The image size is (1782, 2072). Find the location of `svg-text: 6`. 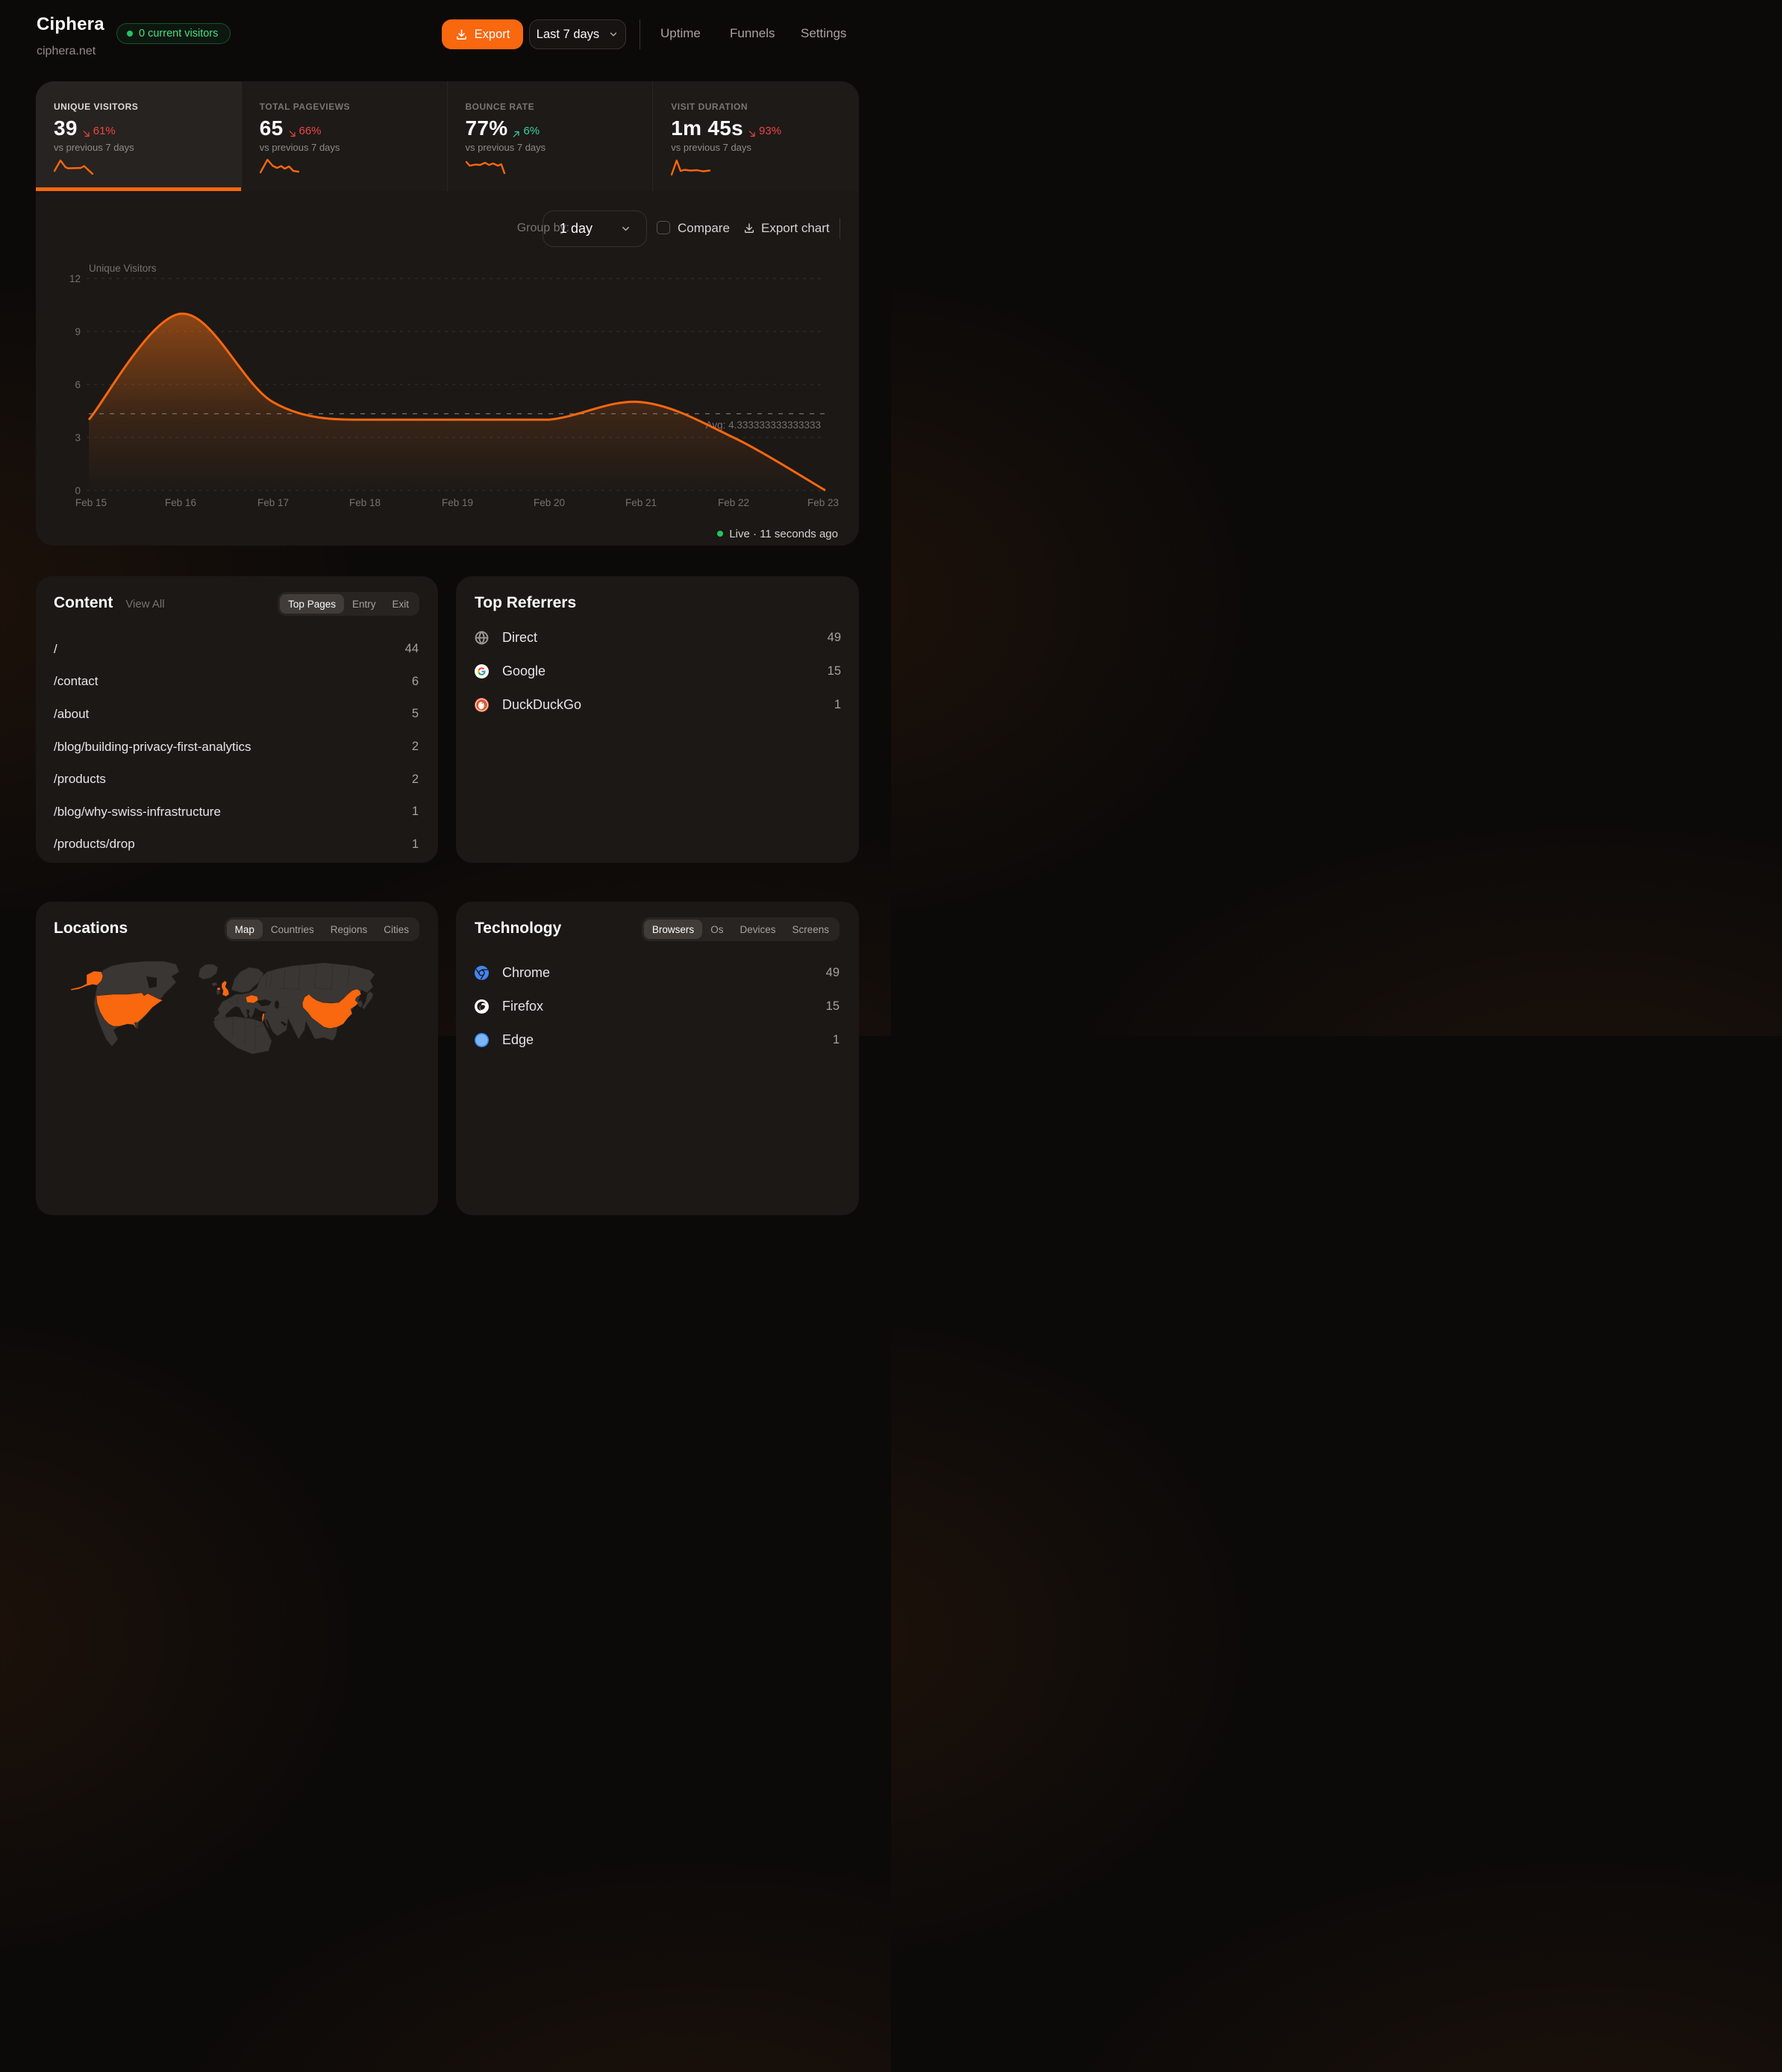

svg-text: 6 is located at coordinates (78, 384).